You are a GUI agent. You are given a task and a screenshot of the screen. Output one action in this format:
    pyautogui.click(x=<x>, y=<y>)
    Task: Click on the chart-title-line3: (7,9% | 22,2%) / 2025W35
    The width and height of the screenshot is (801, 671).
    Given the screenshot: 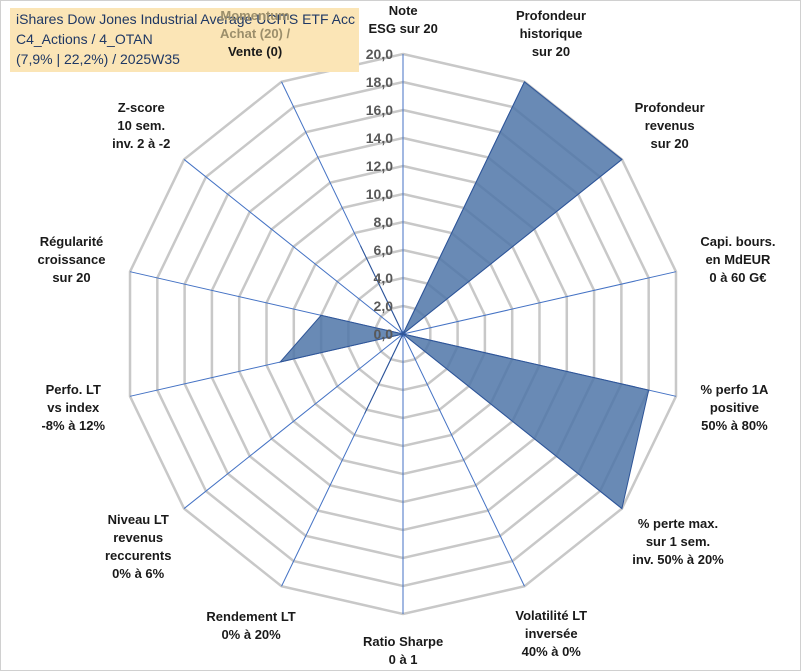 What is the action you would take?
    pyautogui.click(x=98, y=59)
    